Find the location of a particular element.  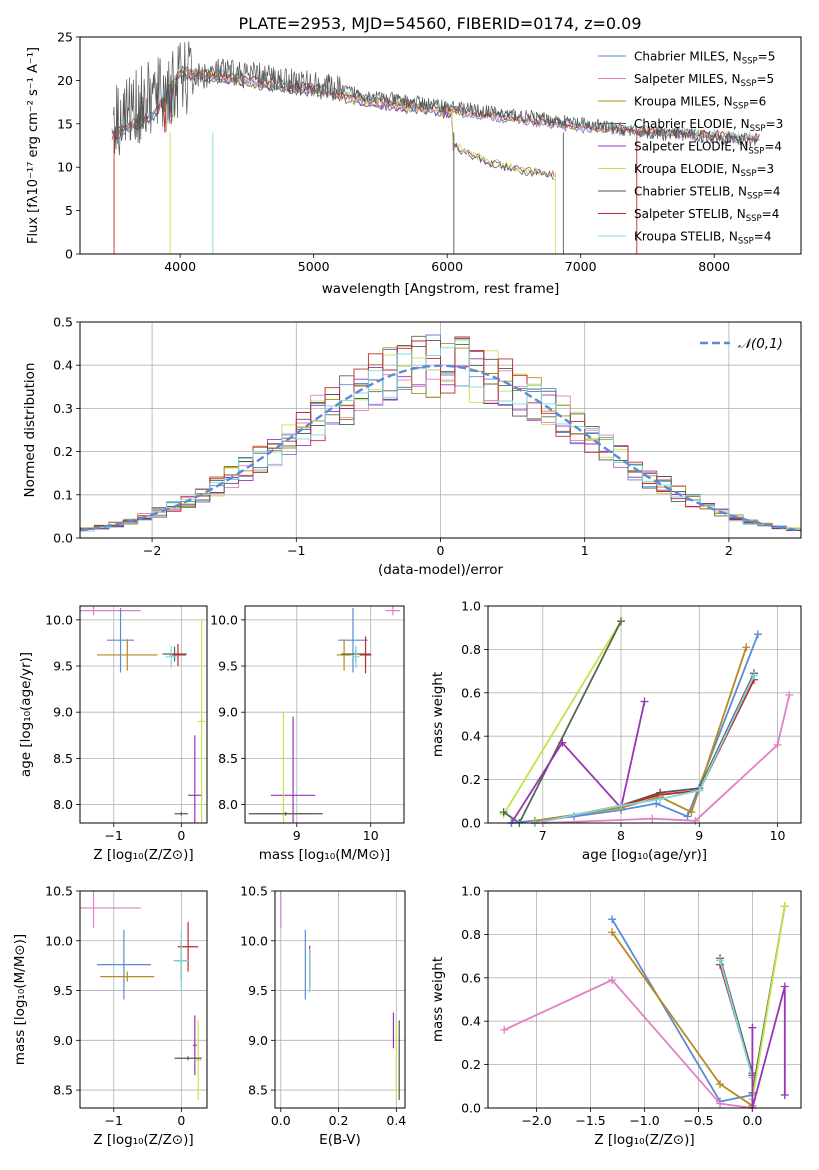

legend-label-salp_elodie: Salpeter ELODIE, NSSP=4 is located at coordinates (708, 148).